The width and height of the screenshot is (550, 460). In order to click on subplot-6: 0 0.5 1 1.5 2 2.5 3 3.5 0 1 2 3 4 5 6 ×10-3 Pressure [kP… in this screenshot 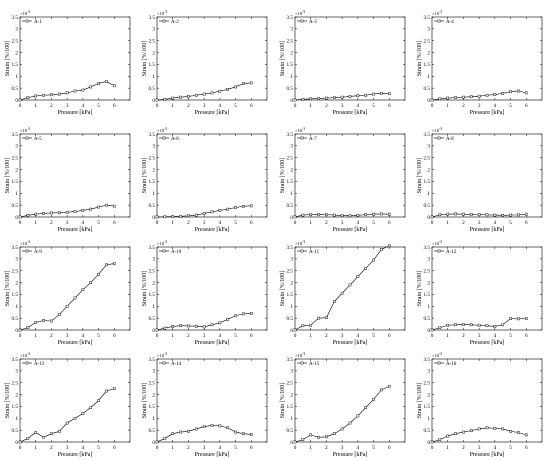, I will do `click(205, 180)`.